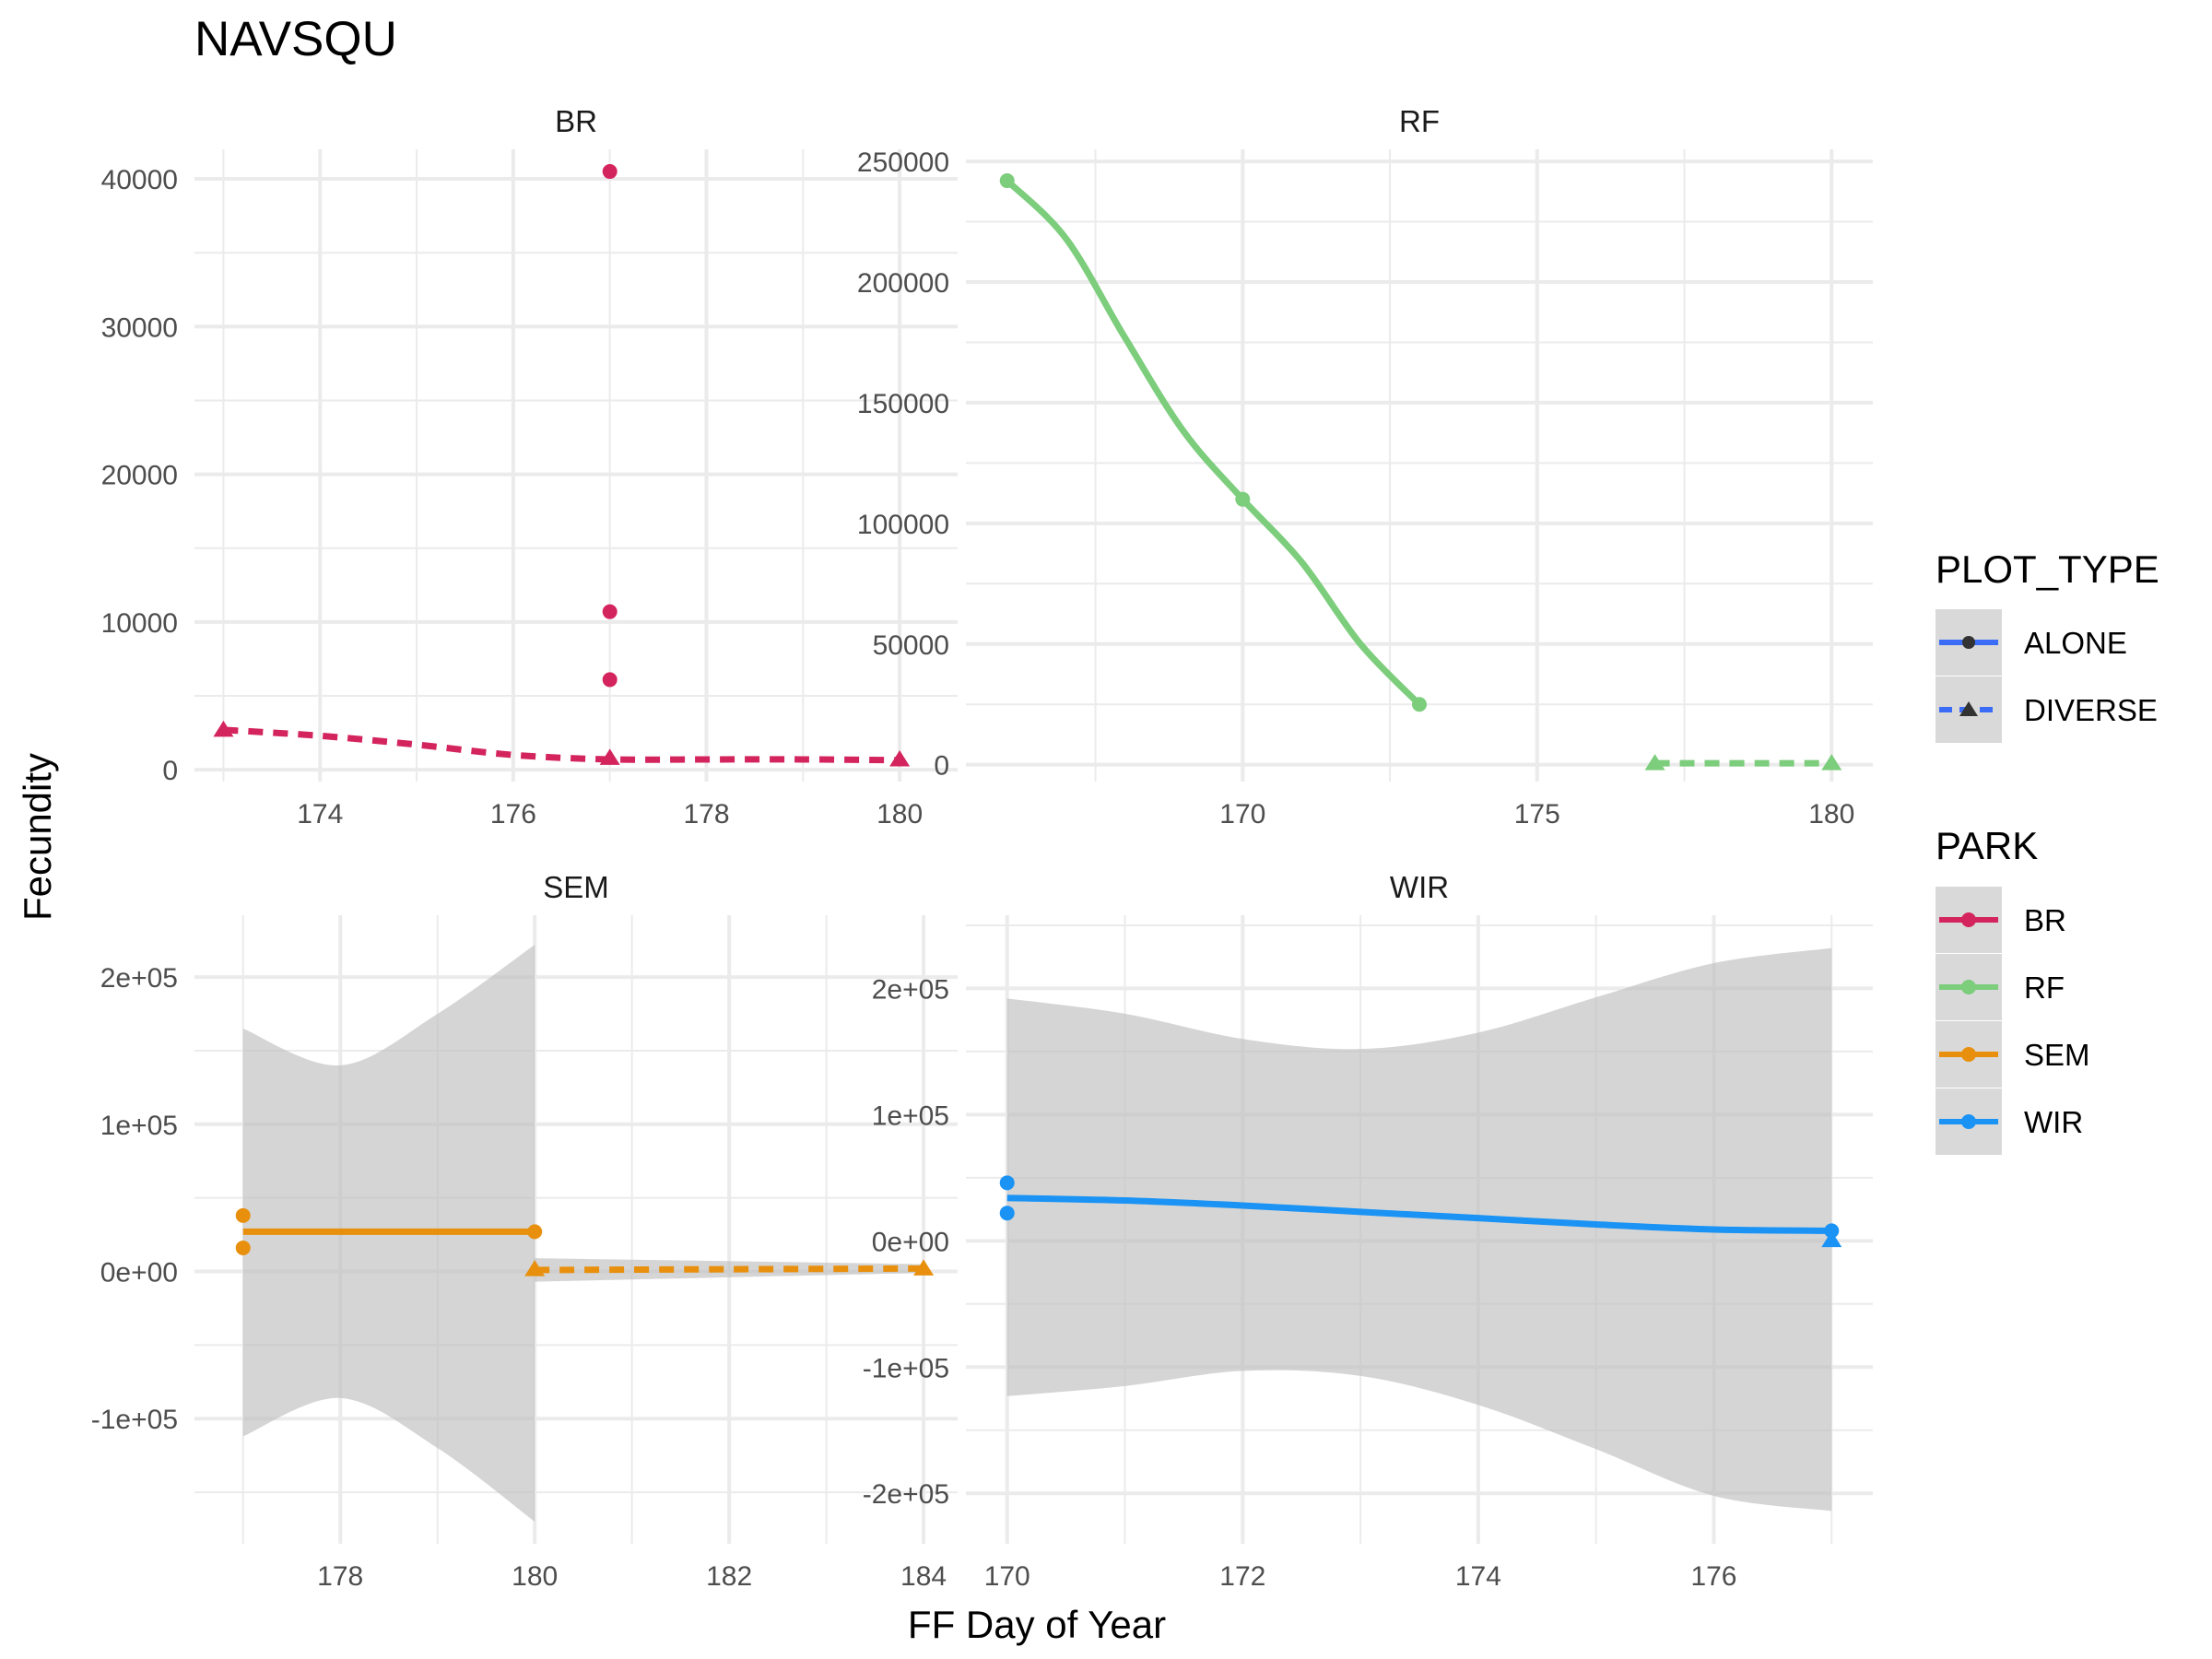 This screenshot has width=2212, height=1659. I want to click on y-axis-title: Fecundity, so click(37, 837).